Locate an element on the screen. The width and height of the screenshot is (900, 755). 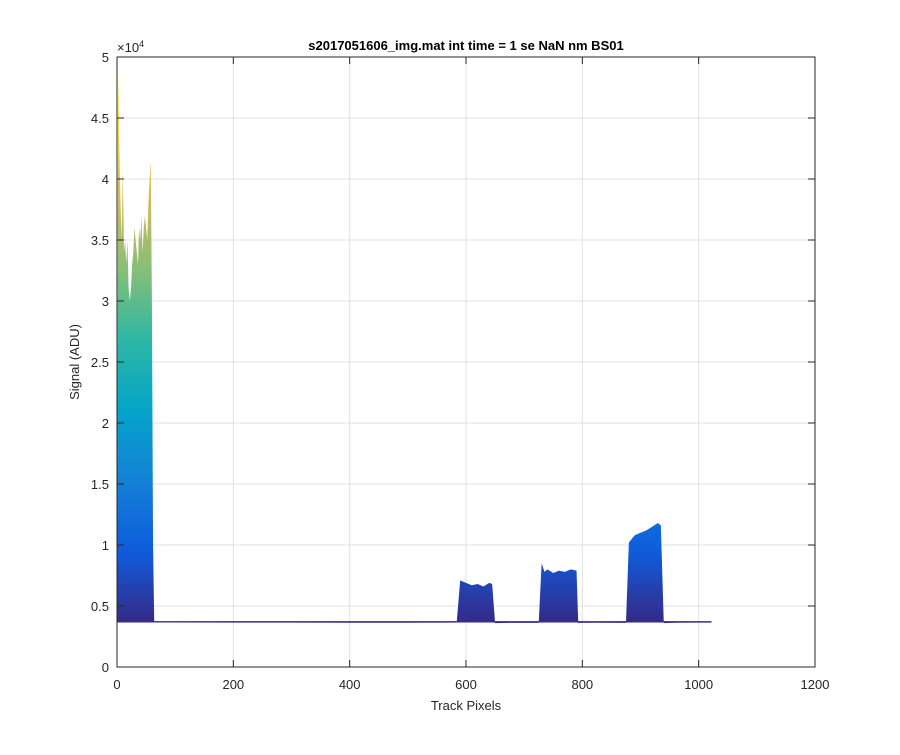
y-tick-label: 3.5 is located at coordinates (100, 240).